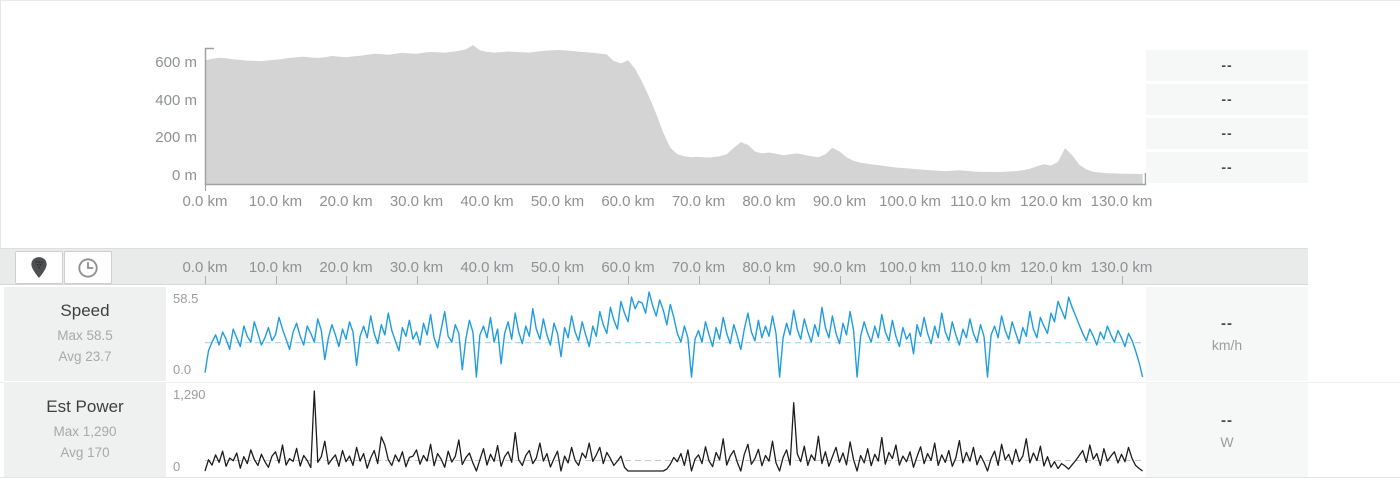  I want to click on speed-title: Speed, so click(85, 310).